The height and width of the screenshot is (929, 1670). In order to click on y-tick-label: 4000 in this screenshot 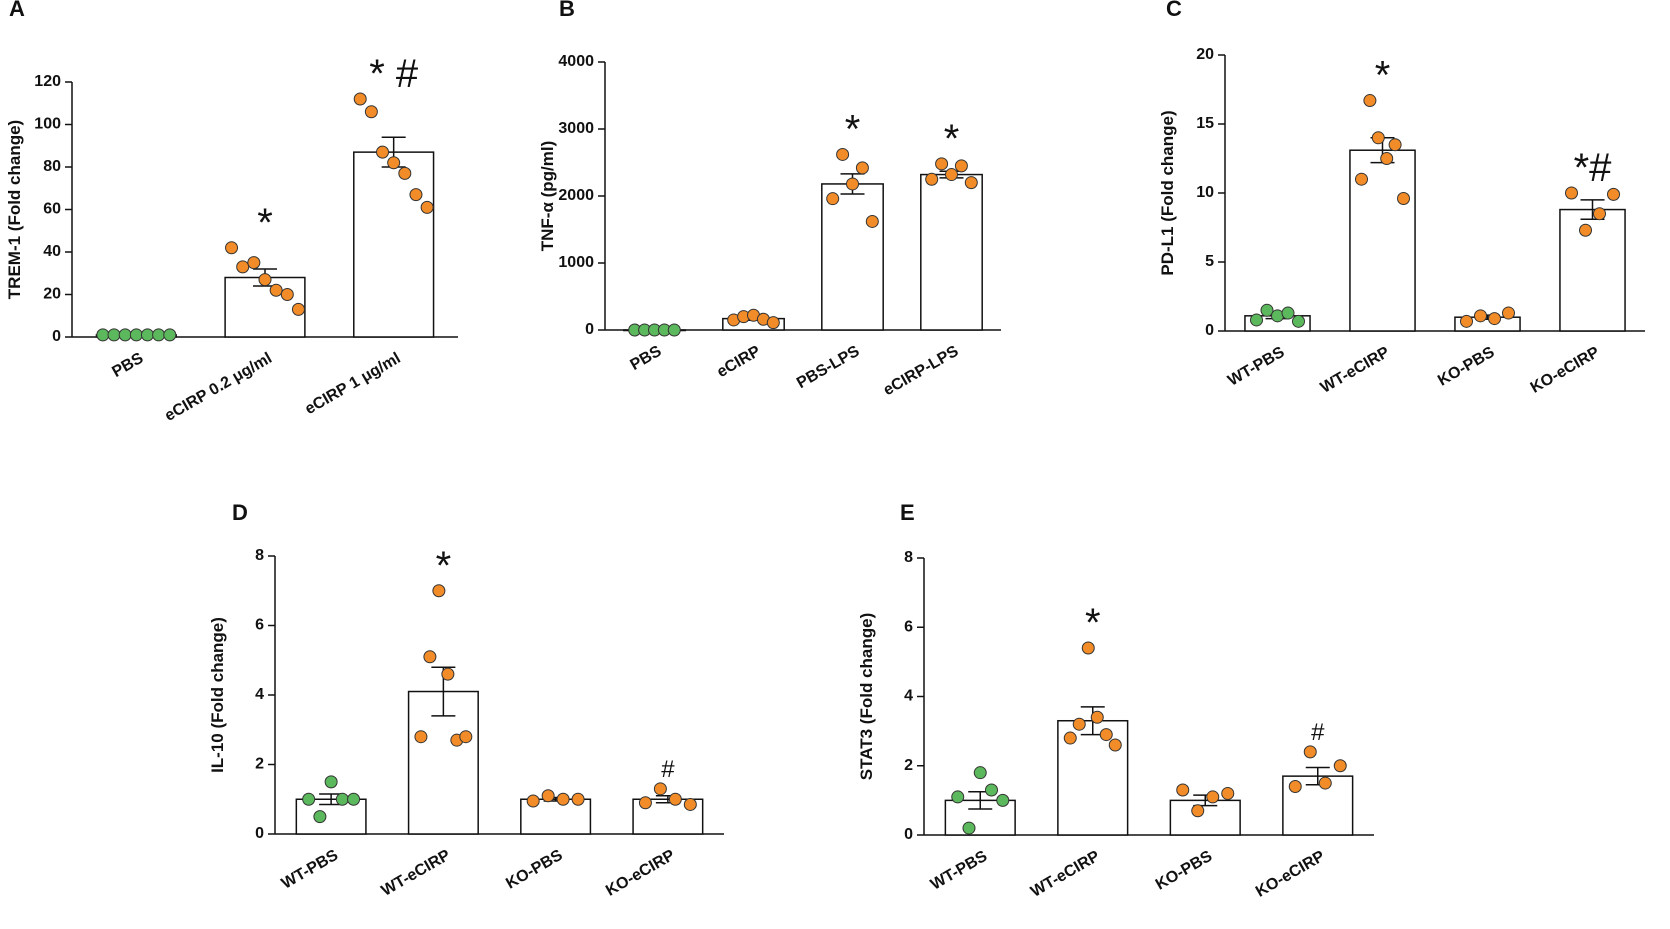, I will do `click(576, 61)`.